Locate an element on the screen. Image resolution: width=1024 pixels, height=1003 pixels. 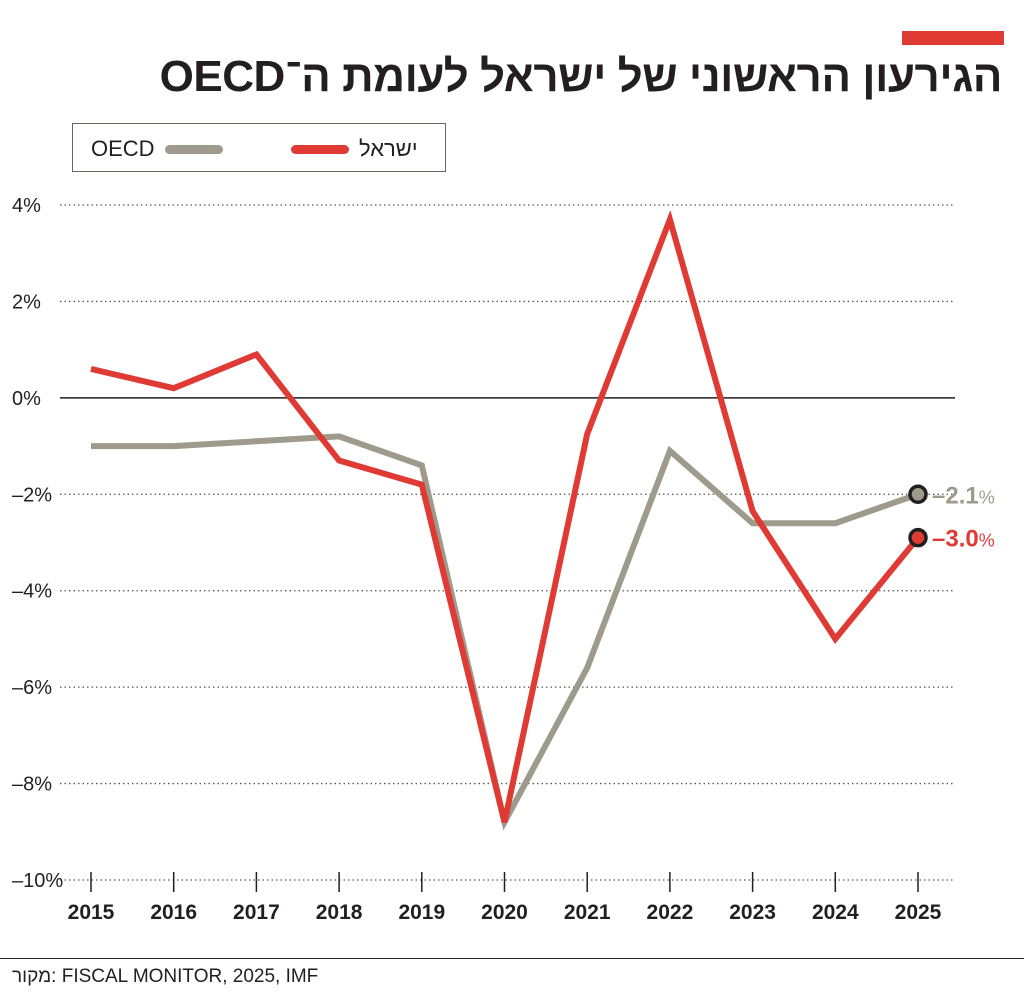
source-note: מקור: FISCAL MONITOR, 2025, IMF is located at coordinates (165, 976).